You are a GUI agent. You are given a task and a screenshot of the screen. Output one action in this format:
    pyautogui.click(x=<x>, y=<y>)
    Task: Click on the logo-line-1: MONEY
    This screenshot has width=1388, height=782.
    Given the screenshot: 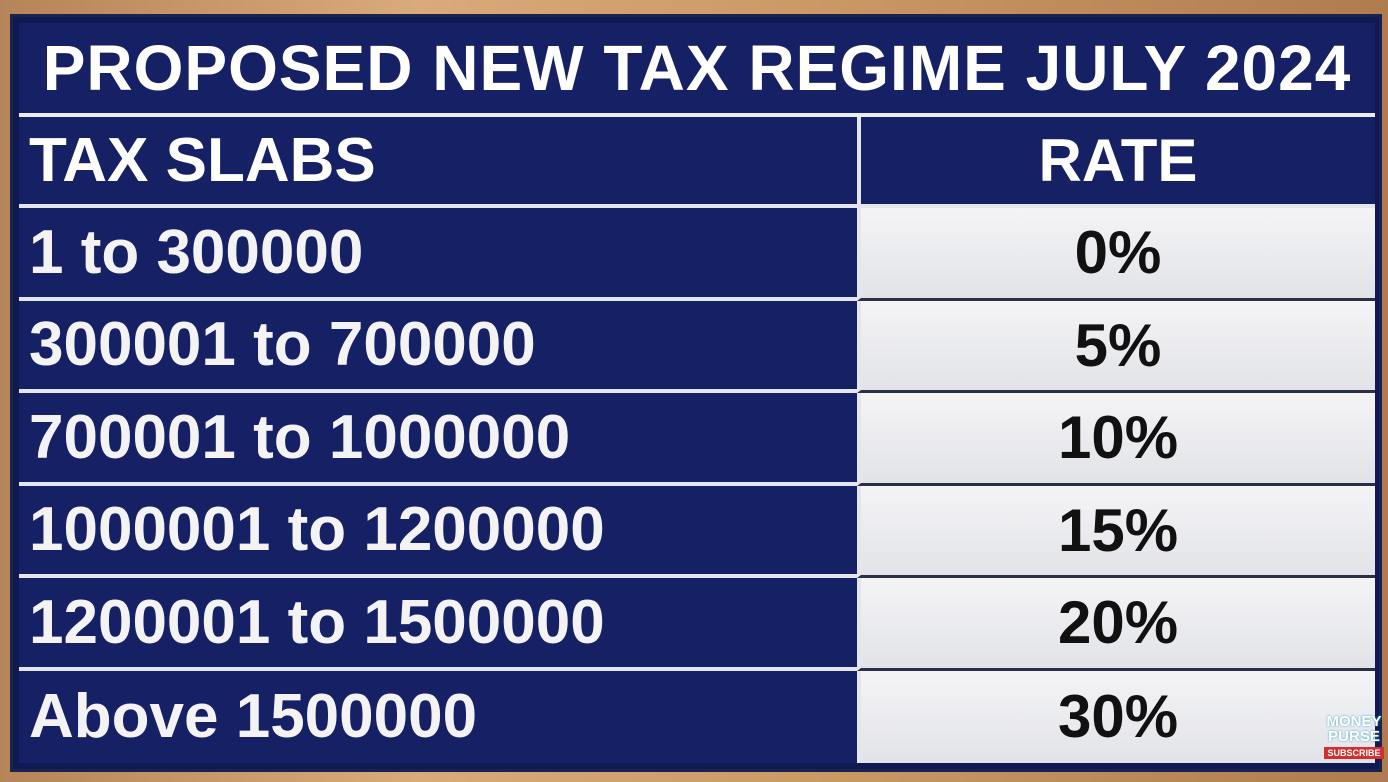 What is the action you would take?
    pyautogui.click(x=1354, y=721)
    